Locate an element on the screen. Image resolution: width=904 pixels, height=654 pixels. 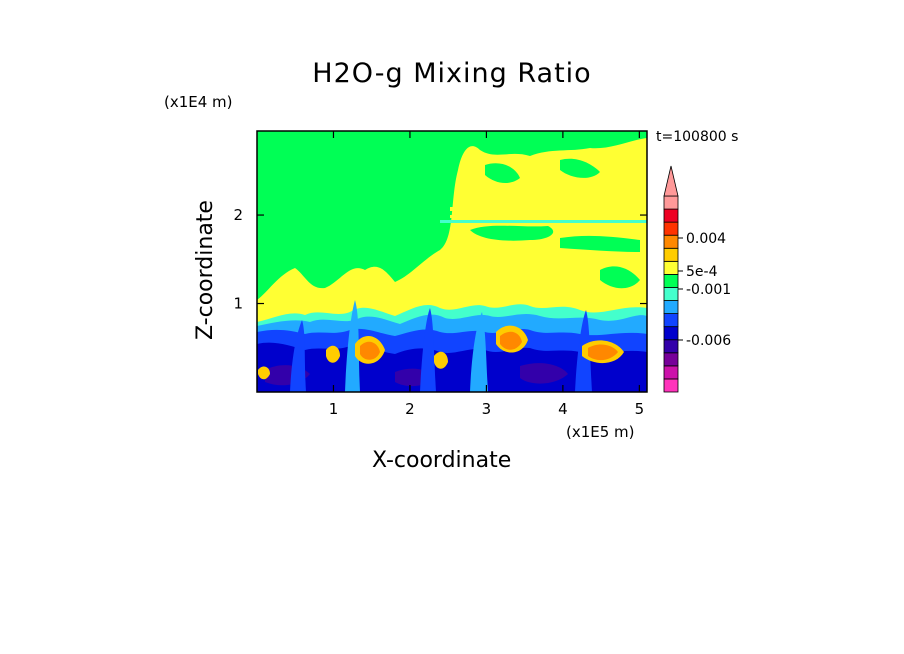
x-tick-label: 5 is located at coordinates (640, 409).